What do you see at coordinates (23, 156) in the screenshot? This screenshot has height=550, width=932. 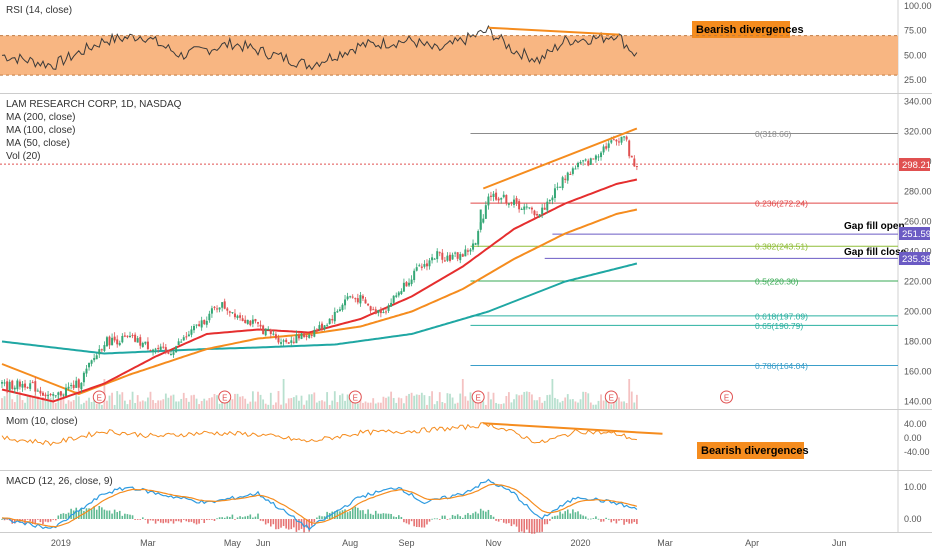 I see `volume-legend: Vol (20)` at bounding box center [23, 156].